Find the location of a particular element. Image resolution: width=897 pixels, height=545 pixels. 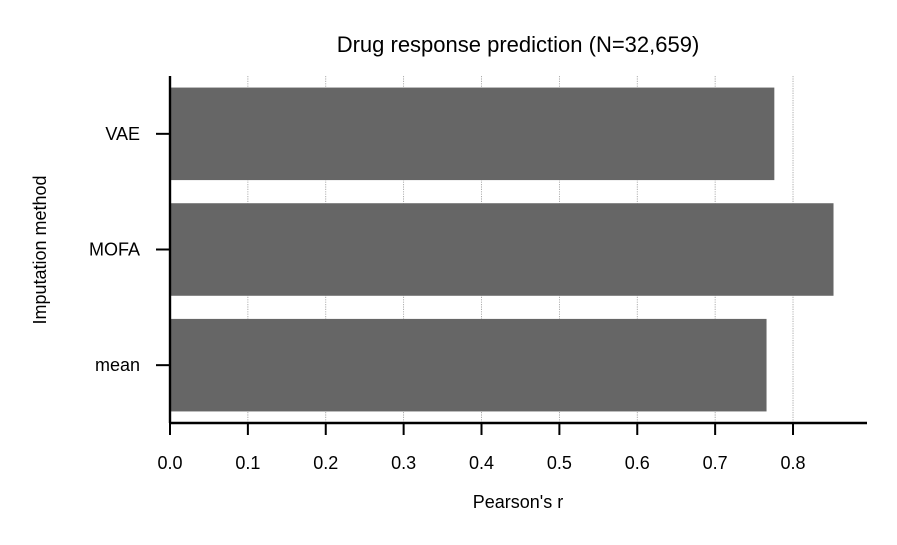

y-tick-label: MOFA is located at coordinates (114, 250).